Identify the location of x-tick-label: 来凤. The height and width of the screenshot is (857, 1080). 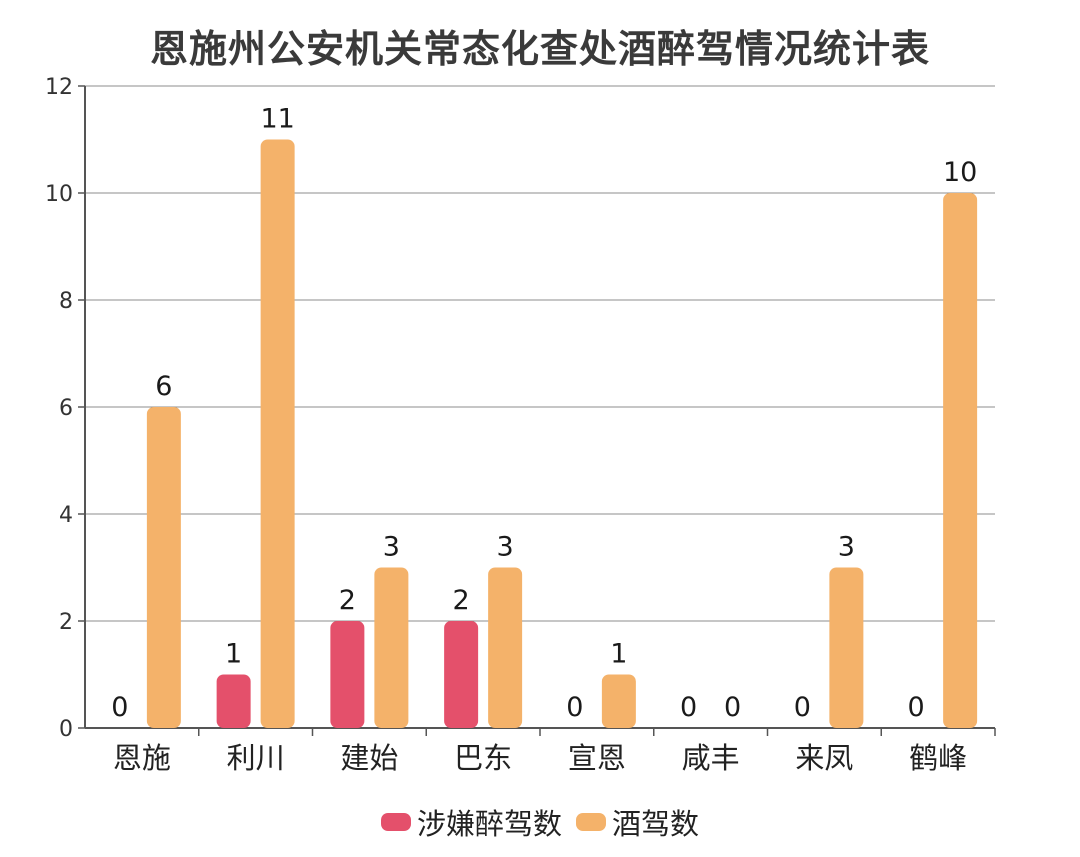
(824, 758).